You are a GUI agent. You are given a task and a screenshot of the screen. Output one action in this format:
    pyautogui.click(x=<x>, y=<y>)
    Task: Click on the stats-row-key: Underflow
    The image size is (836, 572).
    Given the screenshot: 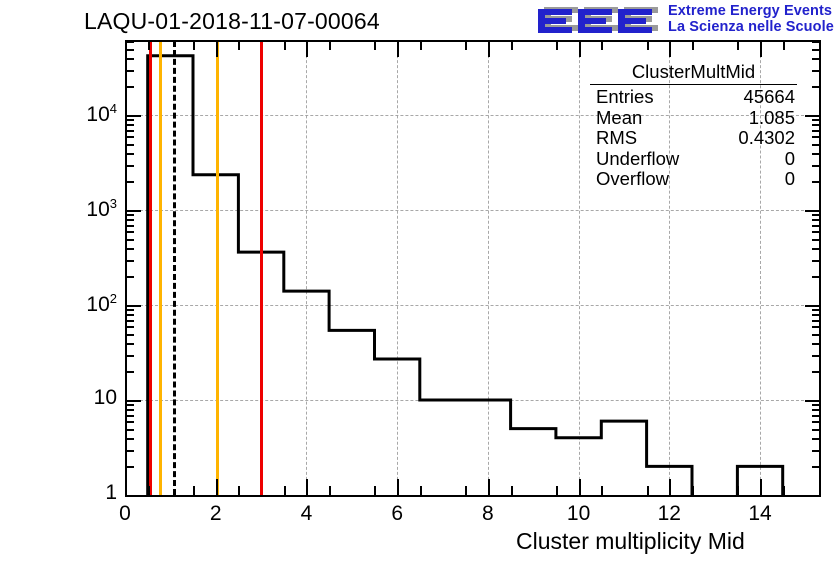 What is the action you would take?
    pyautogui.click(x=638, y=158)
    